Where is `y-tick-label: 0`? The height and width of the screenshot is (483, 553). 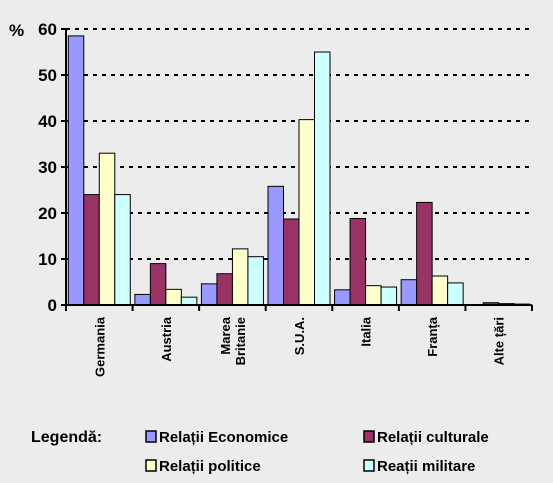 y-tick-label: 0 is located at coordinates (52, 305).